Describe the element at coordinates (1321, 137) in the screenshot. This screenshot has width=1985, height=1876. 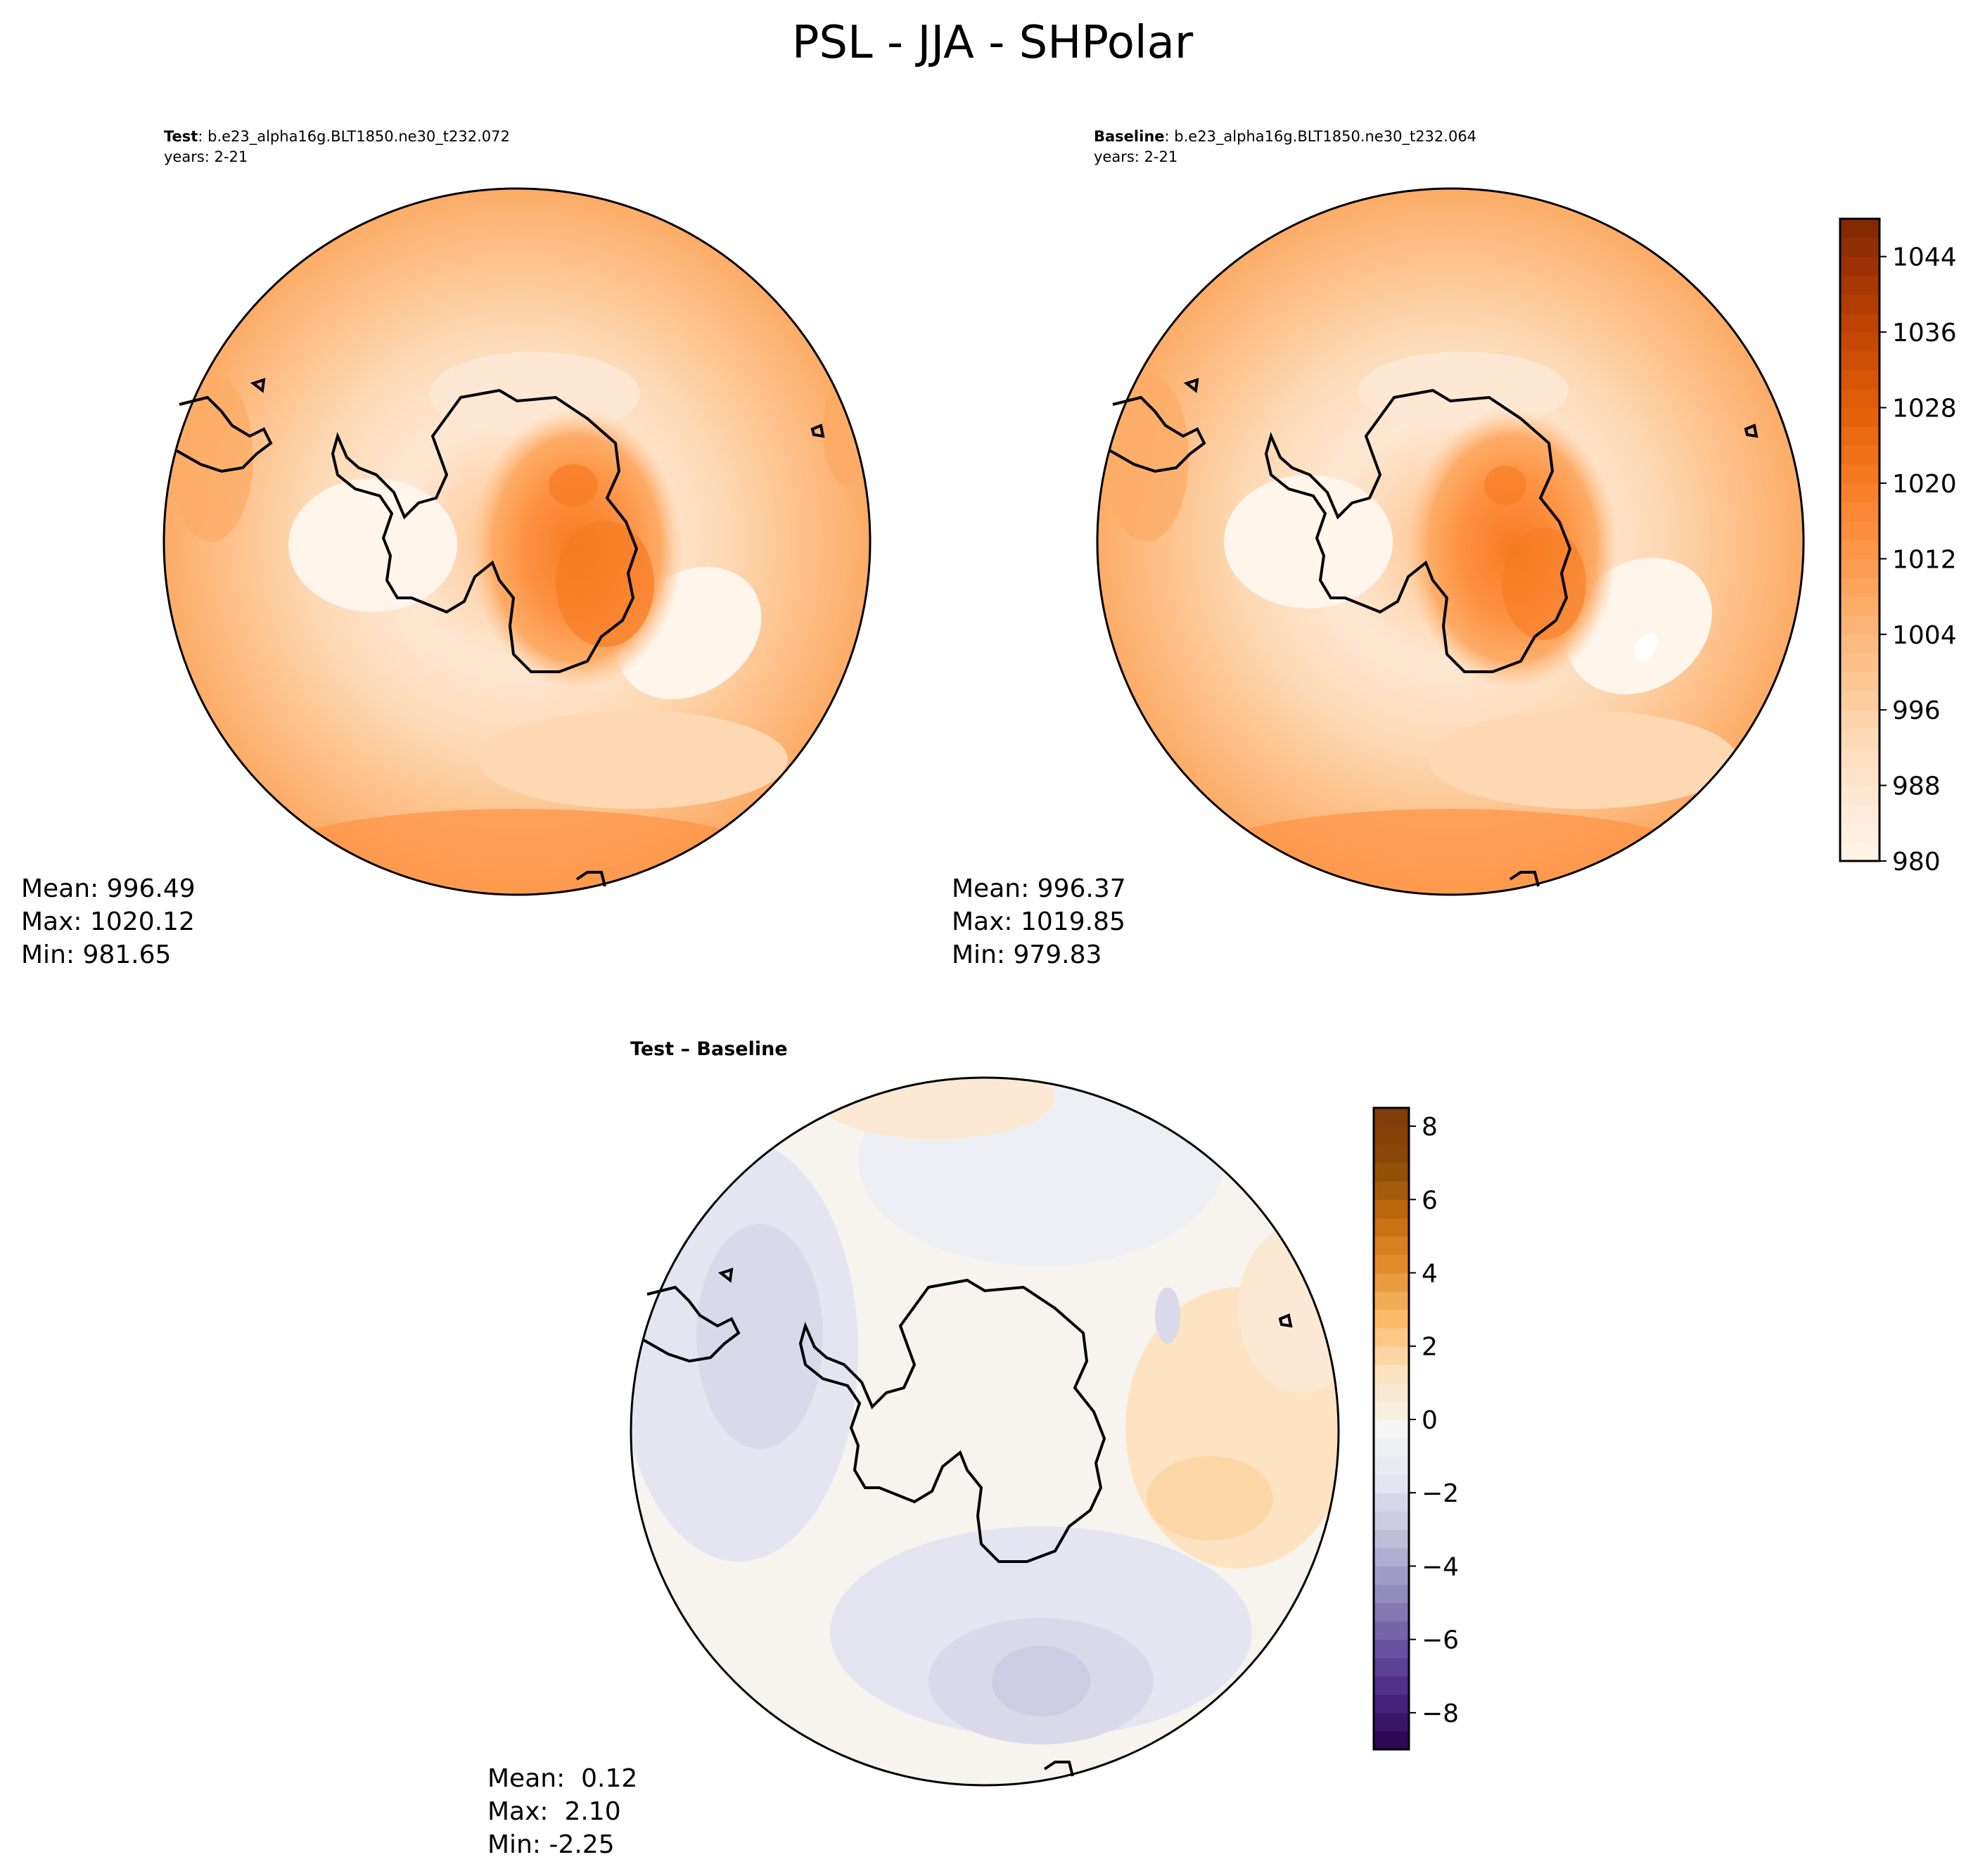
I see `panel-baseline-label-case: : b.e23_alpha16g.BLT1850.ne30_t232.064` at that location.